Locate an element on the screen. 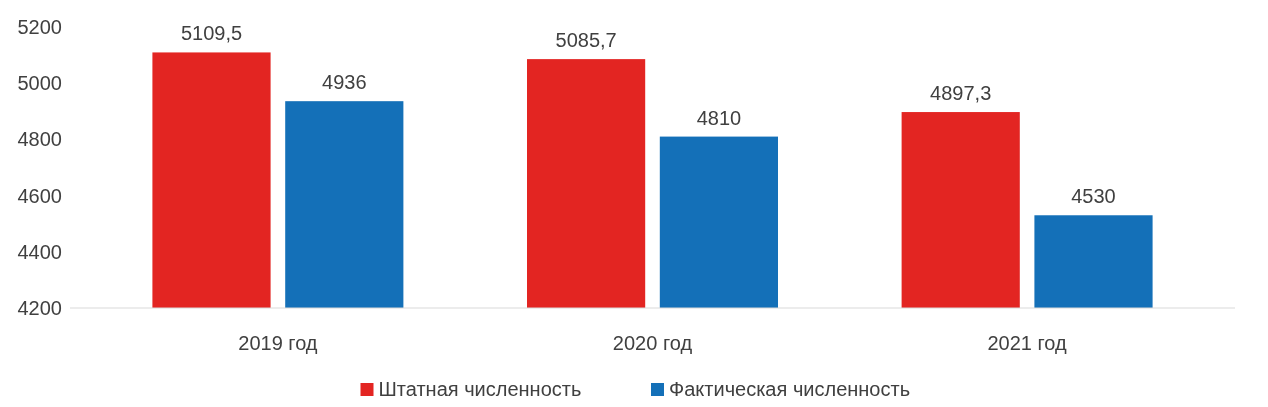  y-tick-label: 4400 is located at coordinates (39, 251).